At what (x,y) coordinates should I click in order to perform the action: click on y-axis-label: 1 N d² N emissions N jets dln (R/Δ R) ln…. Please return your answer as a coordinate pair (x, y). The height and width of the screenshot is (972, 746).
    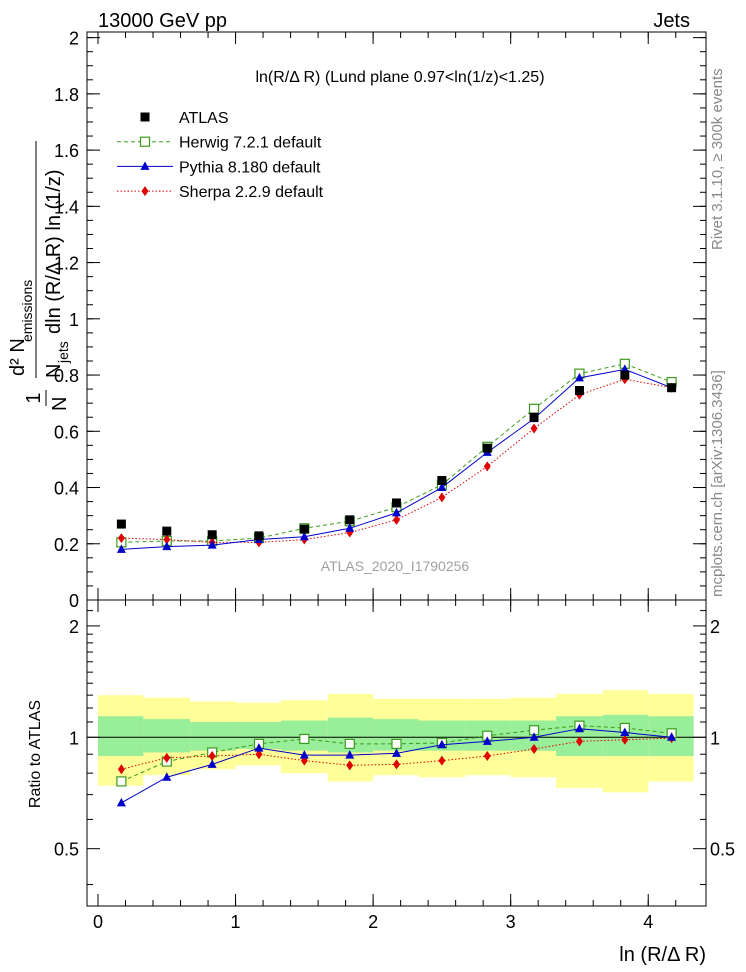
    Looking at the image, I should click on (39, 276).